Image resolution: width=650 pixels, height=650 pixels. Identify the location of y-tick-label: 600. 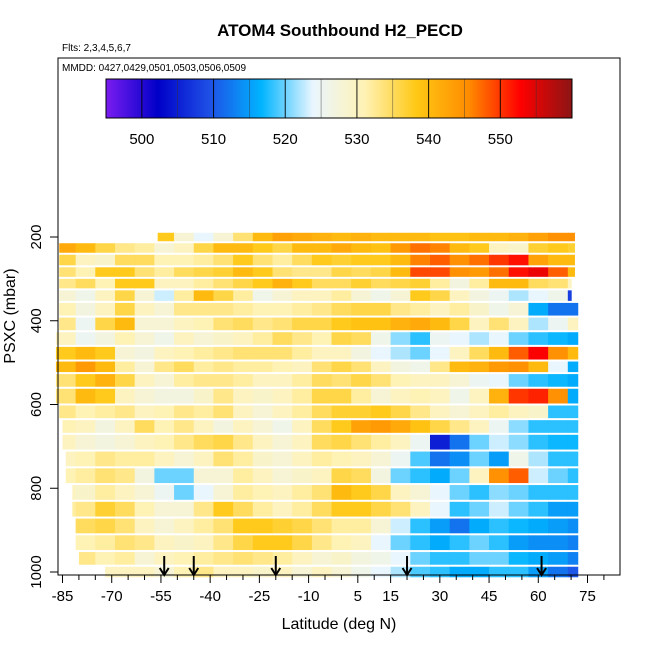
(36, 404).